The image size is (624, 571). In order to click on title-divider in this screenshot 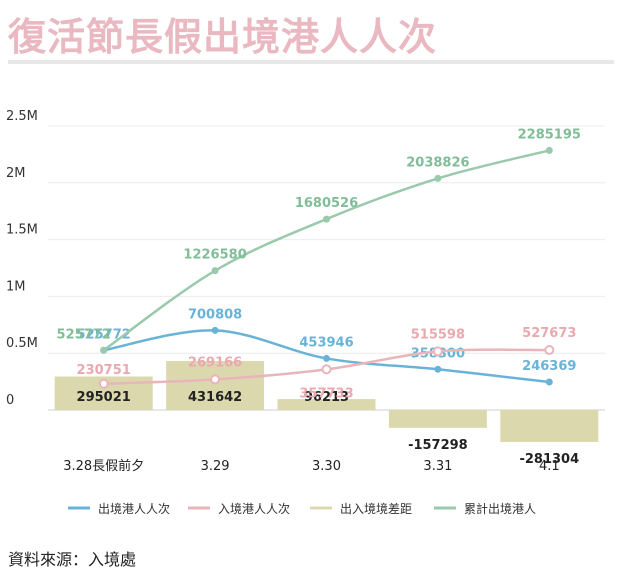, I will do `click(311, 62)`.